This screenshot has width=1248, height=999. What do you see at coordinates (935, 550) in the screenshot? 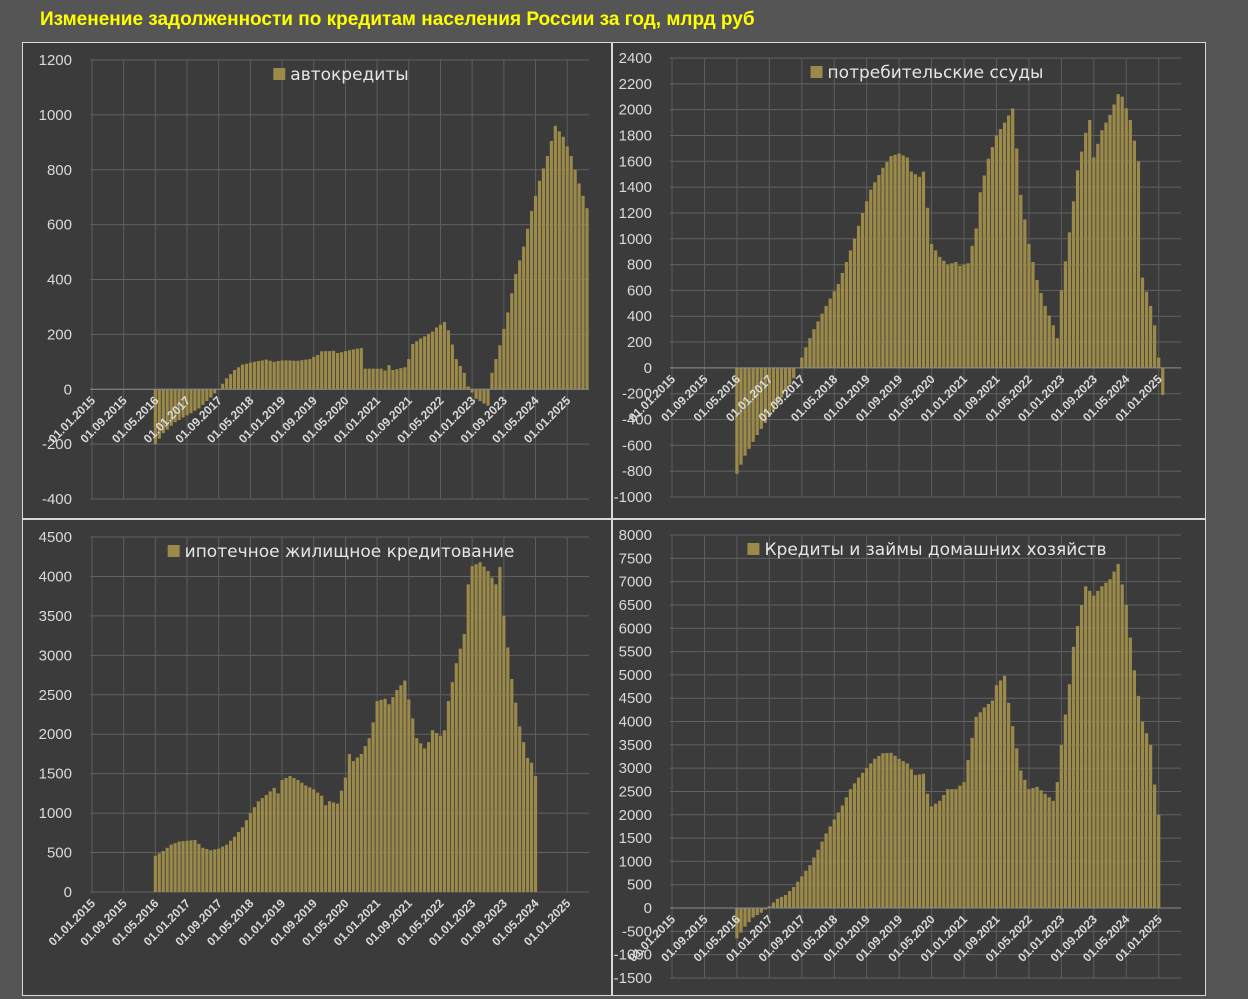
I see `legend-label: Кредиты и займы домашних хозяйств` at bounding box center [935, 550].